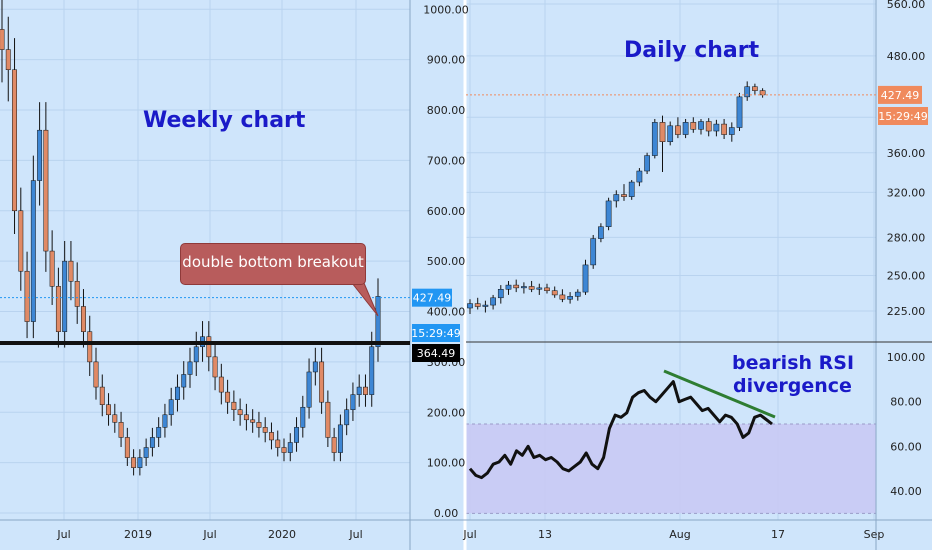  Describe the element at coordinates (906, 446) in the screenshot. I see `rsi-y-tick-label: 60.00` at that location.